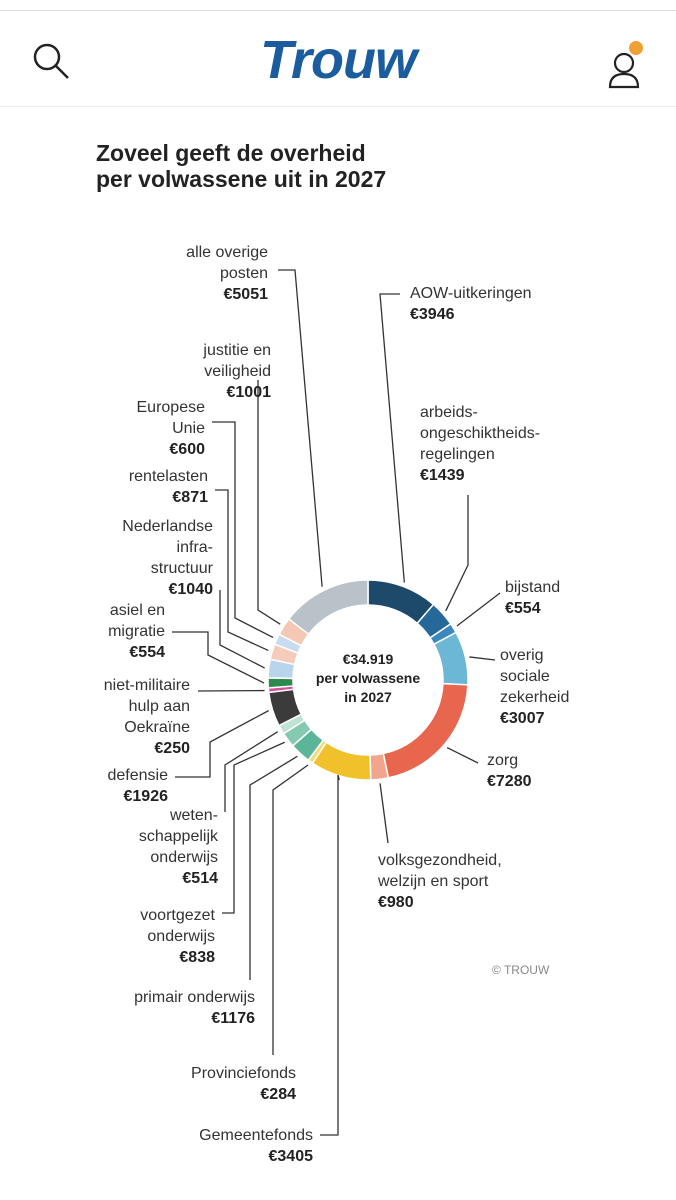  Describe the element at coordinates (194, 997) in the screenshot. I see `category-name: primair onderwijs` at that location.